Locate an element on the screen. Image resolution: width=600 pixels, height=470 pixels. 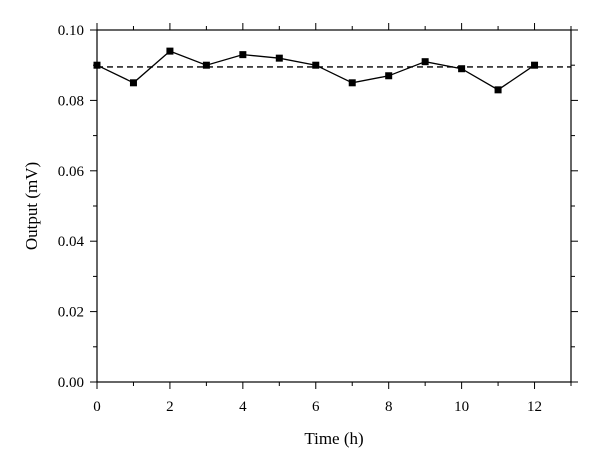
y-tick-label: 0.10 is located at coordinates (71, 31).